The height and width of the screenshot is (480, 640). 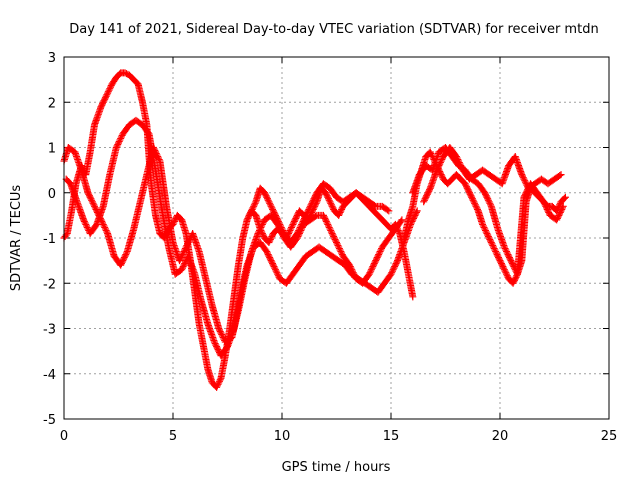 What do you see at coordinates (49, 420) in the screenshot?
I see `y-tick-label: -5` at bounding box center [49, 420].